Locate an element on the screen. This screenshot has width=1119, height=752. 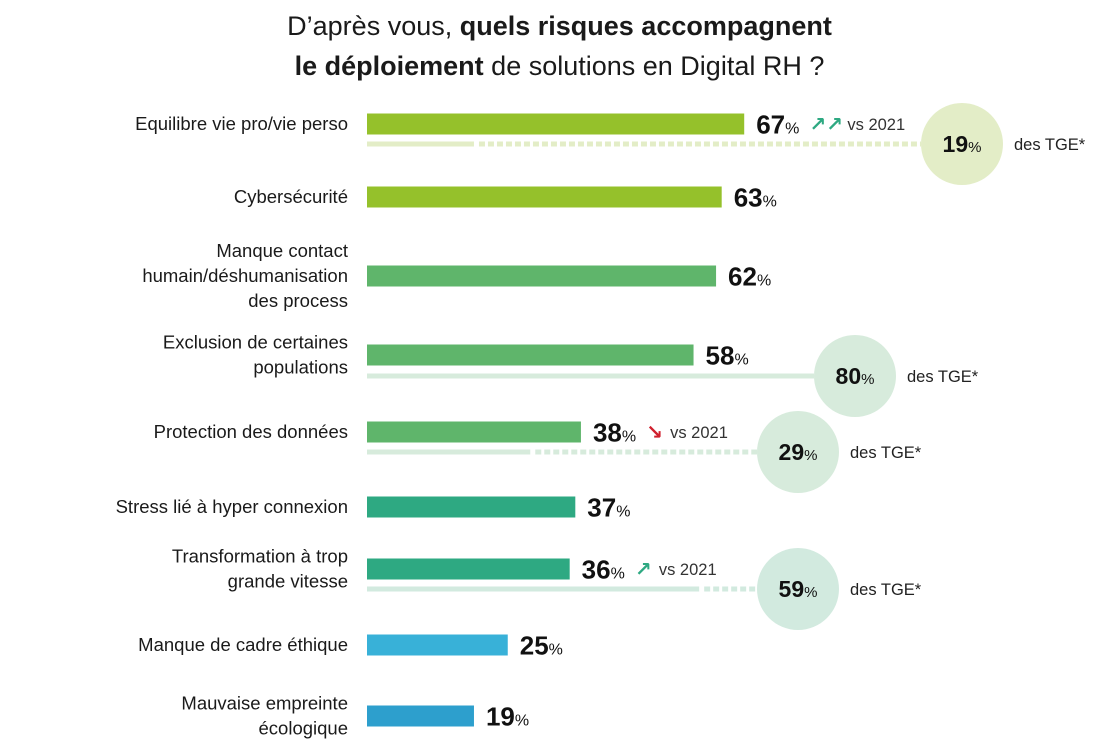
category-label-7-line-0: Manque de cadre éthique is located at coordinates (243, 644).